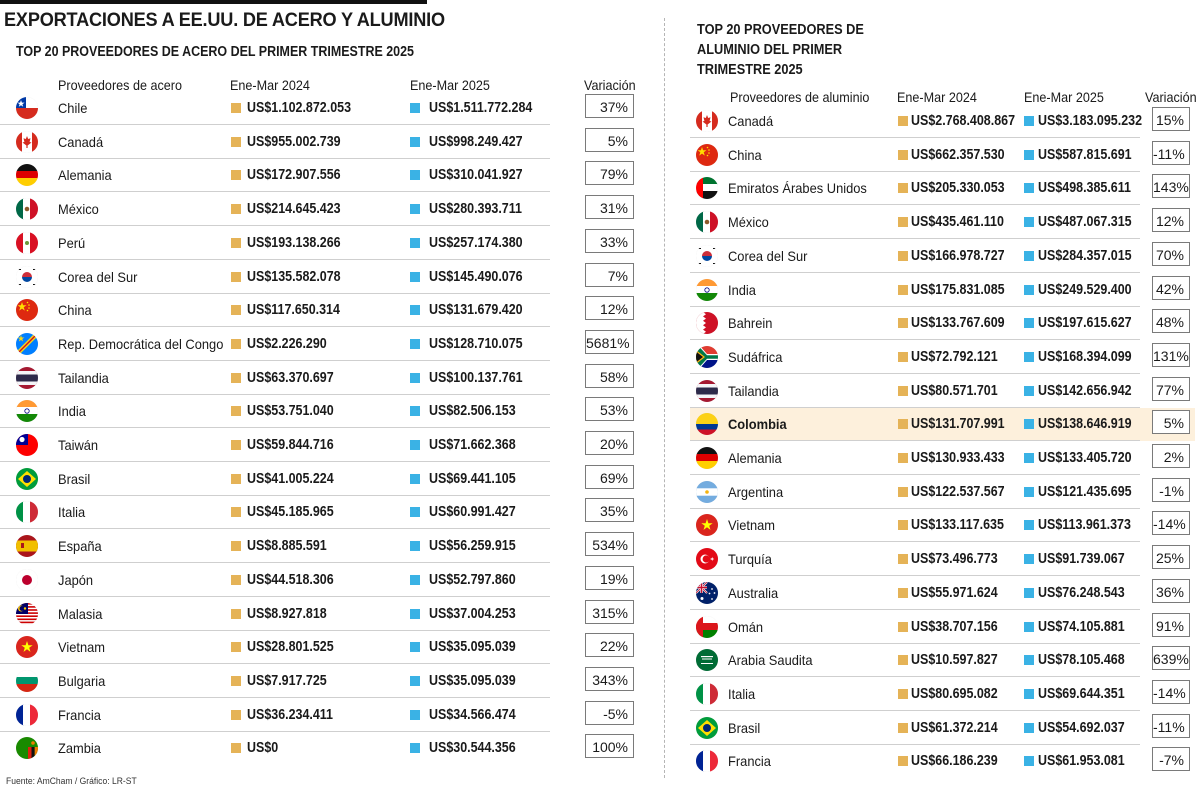 Image resolution: width=1200 pixels, height=789 pixels. What do you see at coordinates (27, 377) in the screenshot?
I see `thailand-flag-icon` at bounding box center [27, 377].